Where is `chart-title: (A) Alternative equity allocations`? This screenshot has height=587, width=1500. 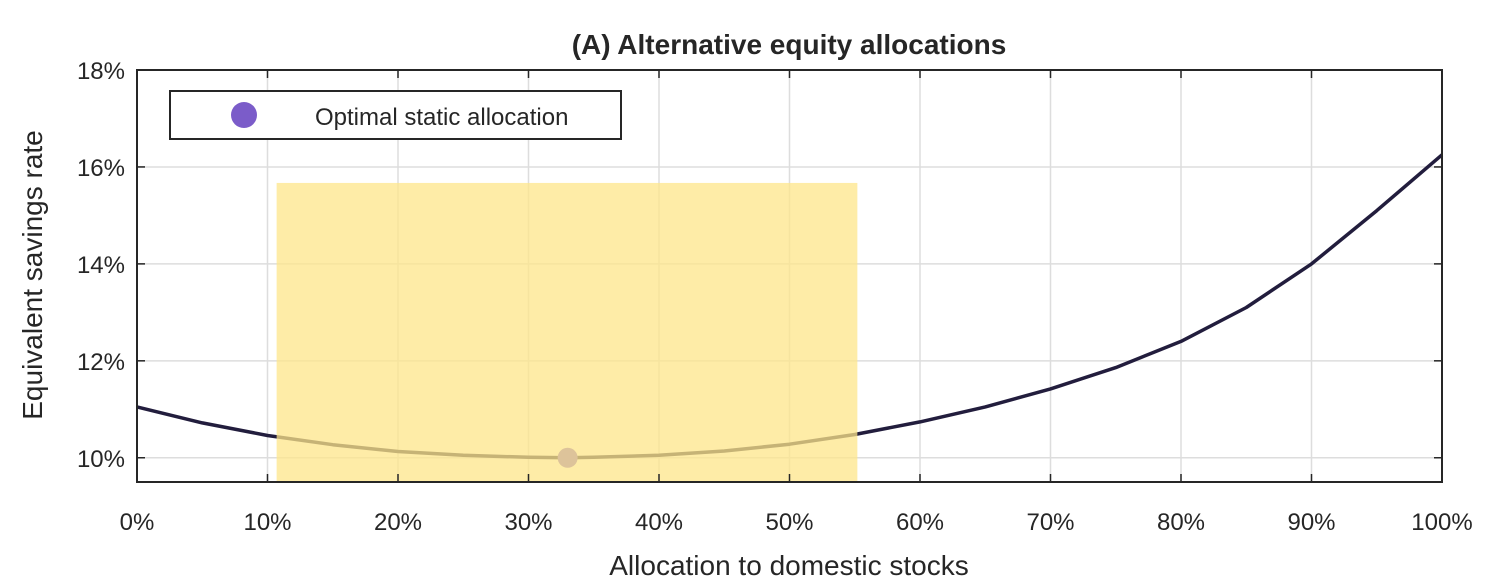 chart-title: (A) Alternative equity allocations is located at coordinates (789, 44).